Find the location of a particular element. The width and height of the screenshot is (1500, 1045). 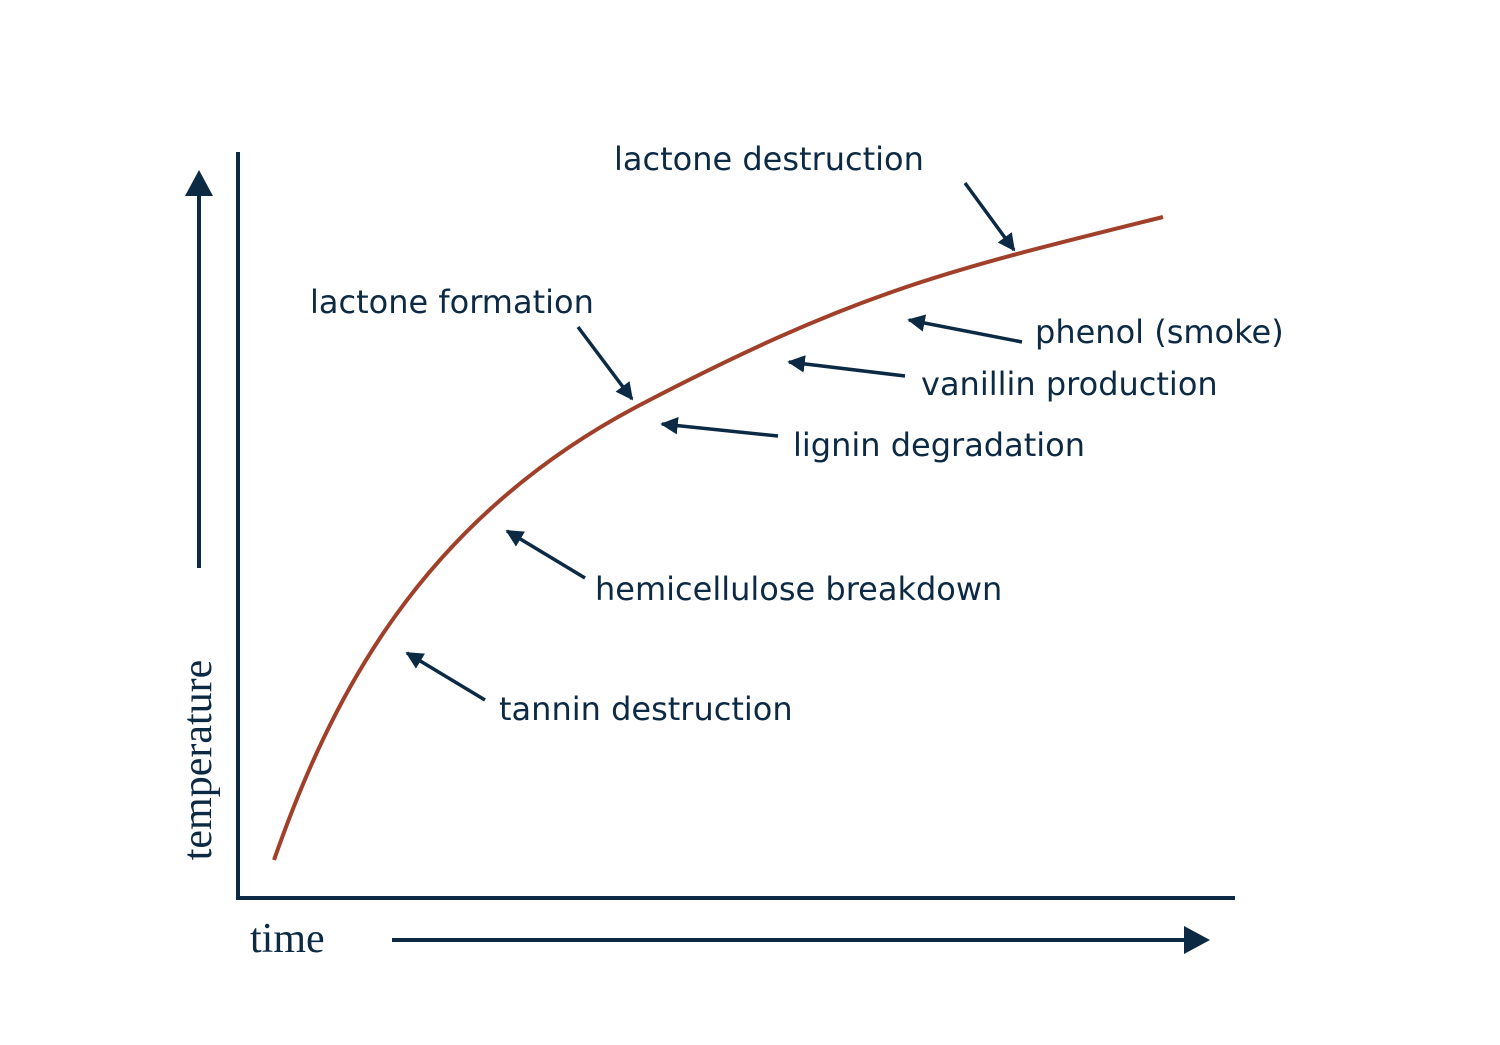

annotation: vanillin production is located at coordinates (1069, 384).